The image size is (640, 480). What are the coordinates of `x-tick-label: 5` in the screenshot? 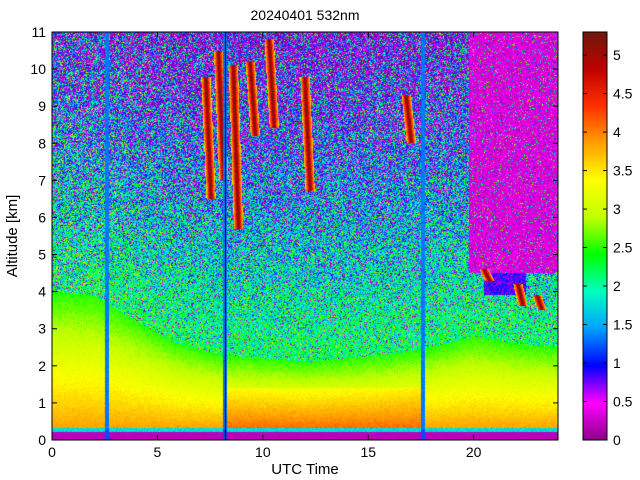 It's located at (158, 452).